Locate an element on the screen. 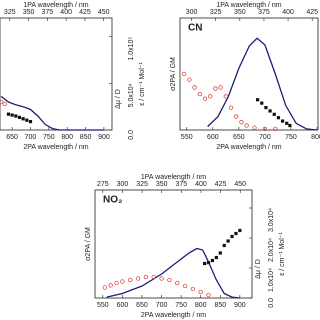 The height and width of the screenshot is (320, 320). panel-label: CN is located at coordinates (195, 28).